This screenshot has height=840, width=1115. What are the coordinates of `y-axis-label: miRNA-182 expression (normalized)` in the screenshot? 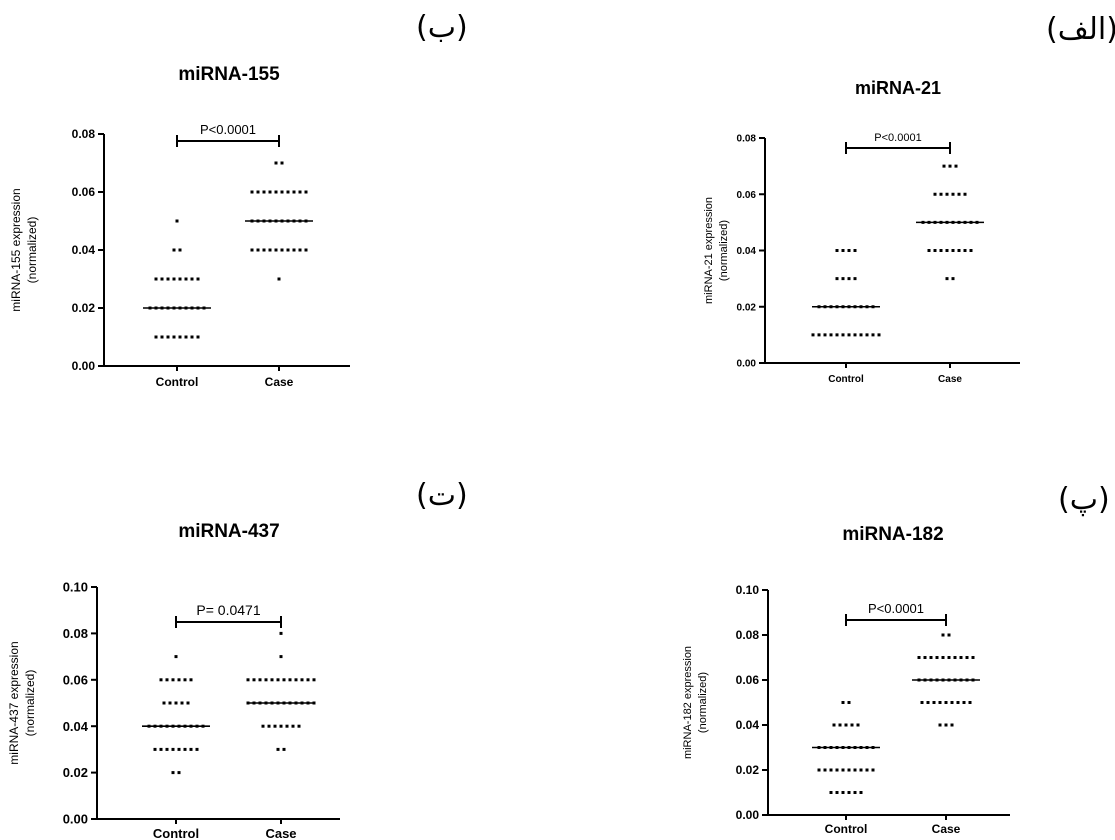 It's located at (695, 702).